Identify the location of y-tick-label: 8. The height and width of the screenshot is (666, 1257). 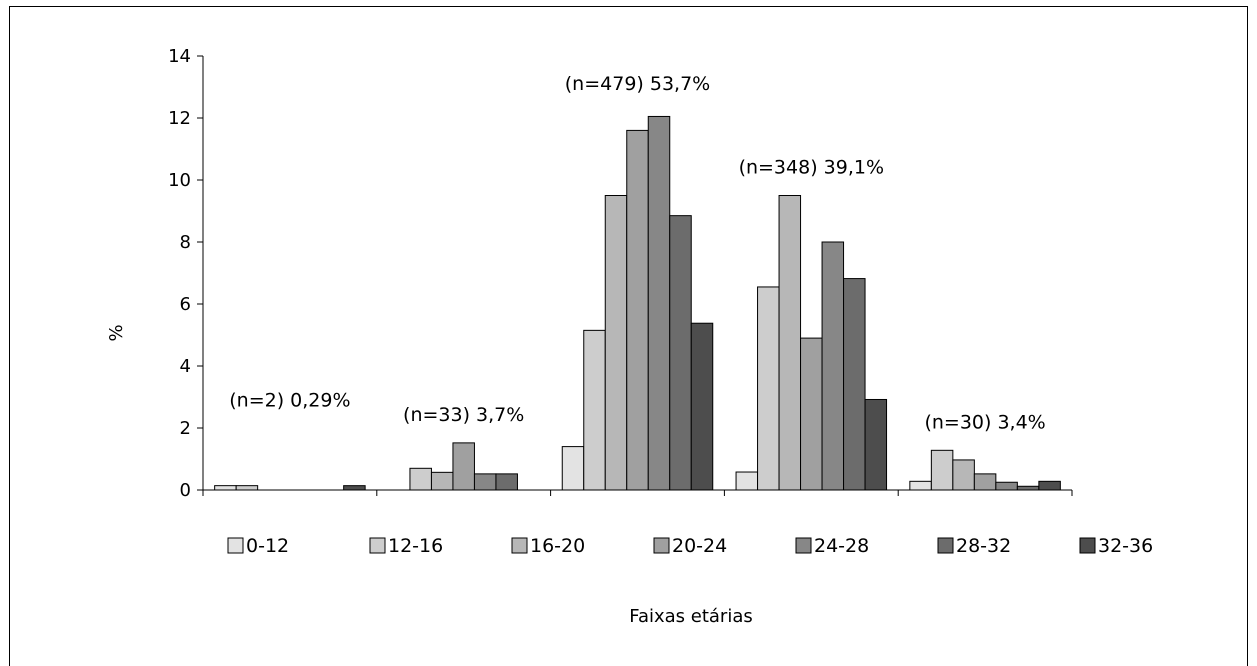
(185, 242).